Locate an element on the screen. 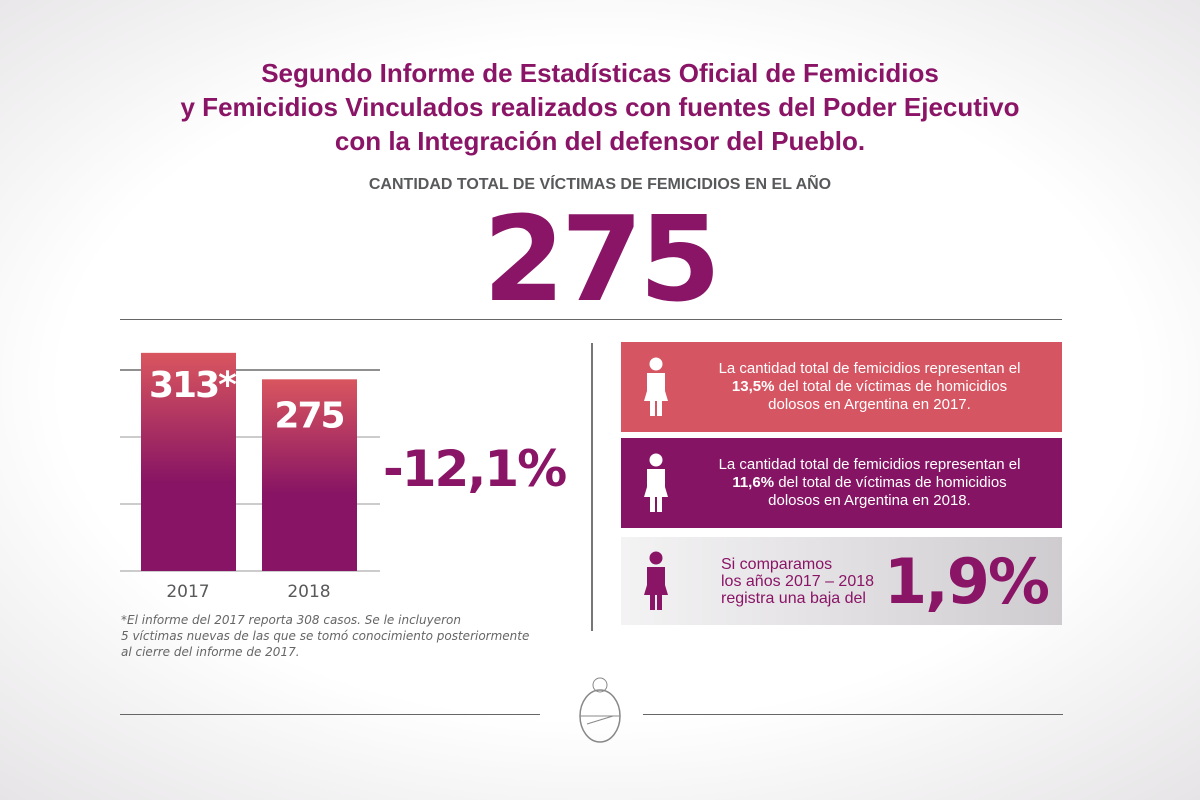 The image size is (1200, 800). box-text: dolosos en Argentina en 2018. is located at coordinates (869, 500).